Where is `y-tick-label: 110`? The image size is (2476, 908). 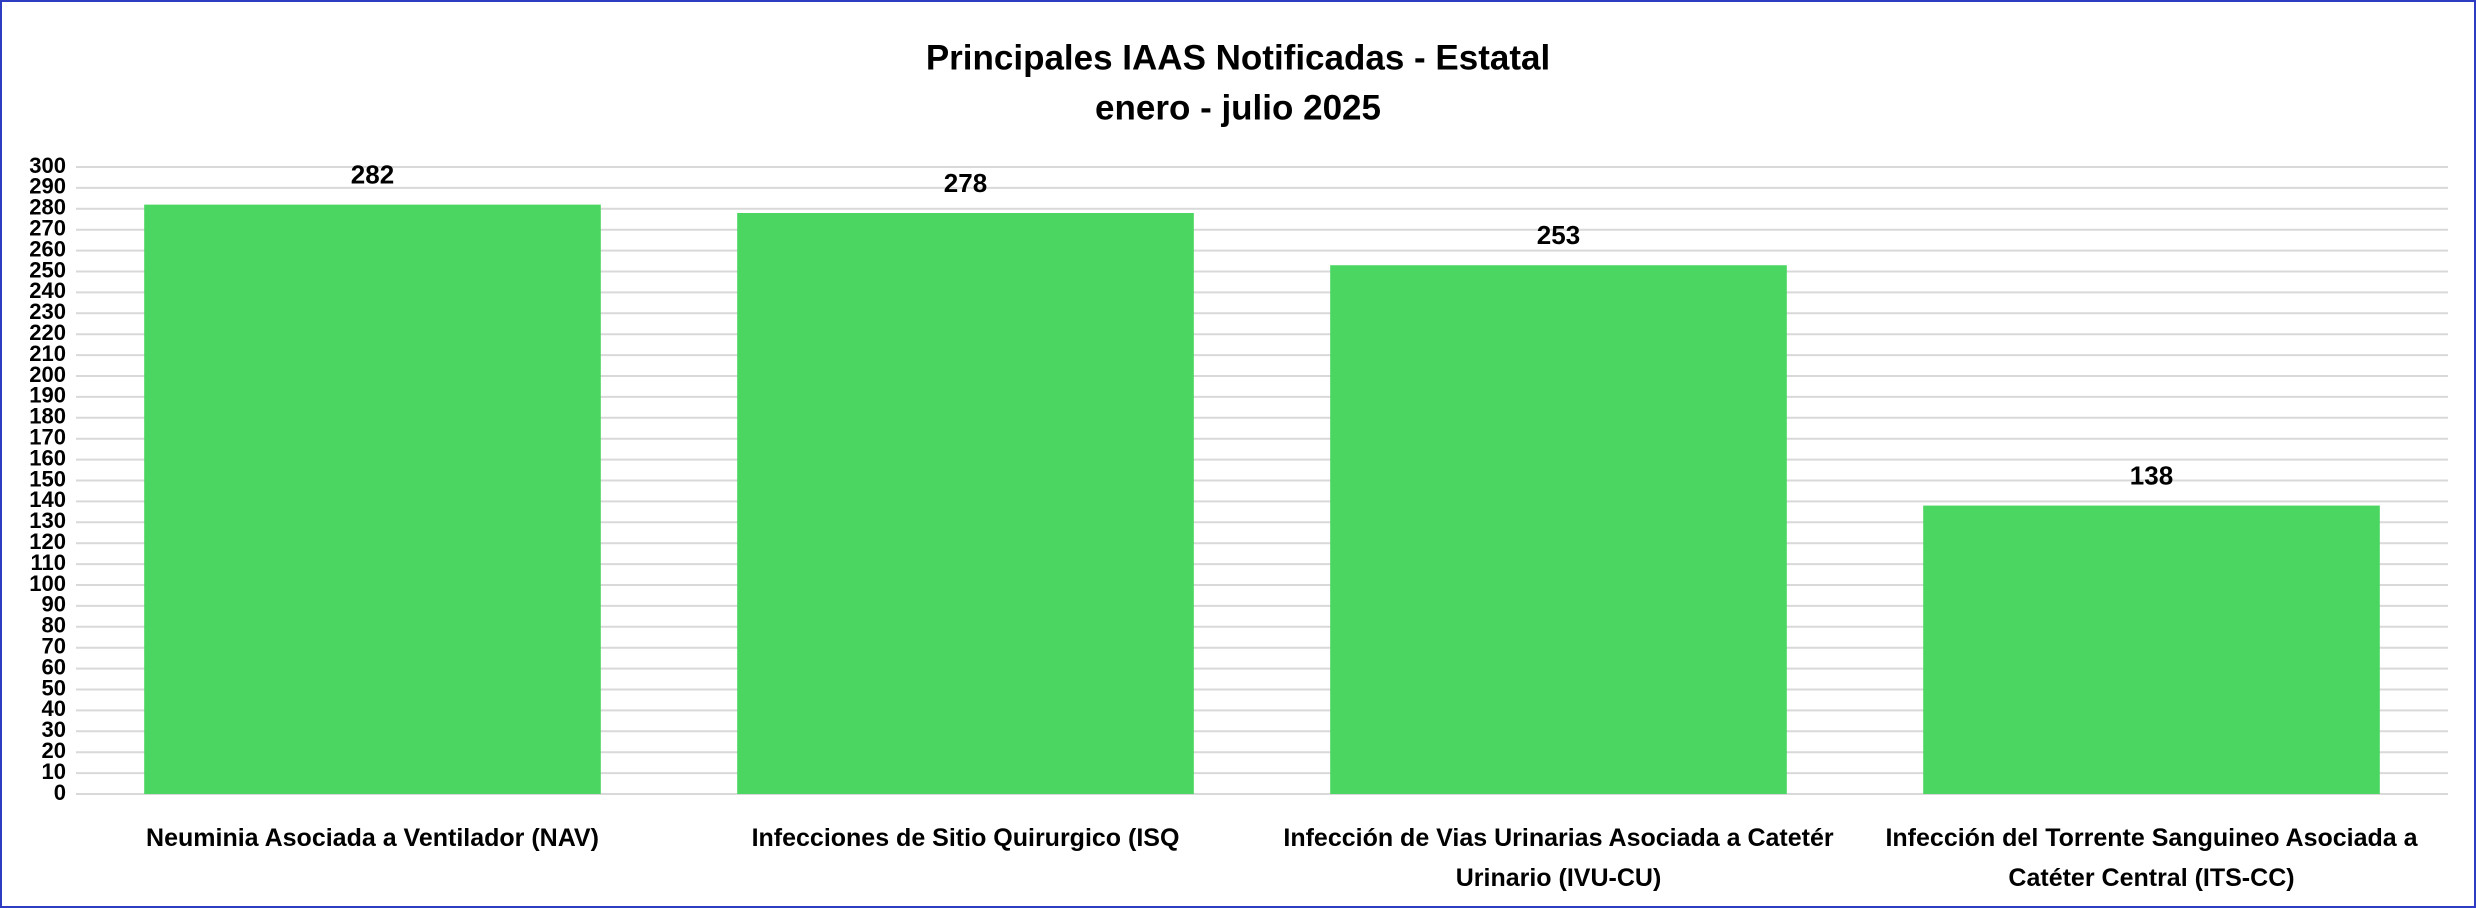 y-tick-label: 110 is located at coordinates (49, 562).